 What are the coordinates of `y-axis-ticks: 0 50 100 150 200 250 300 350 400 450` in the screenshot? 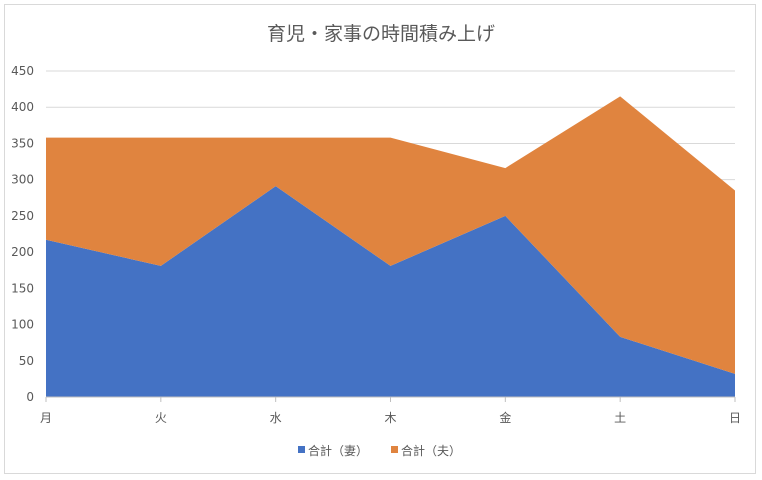 It's located at (22, 234).